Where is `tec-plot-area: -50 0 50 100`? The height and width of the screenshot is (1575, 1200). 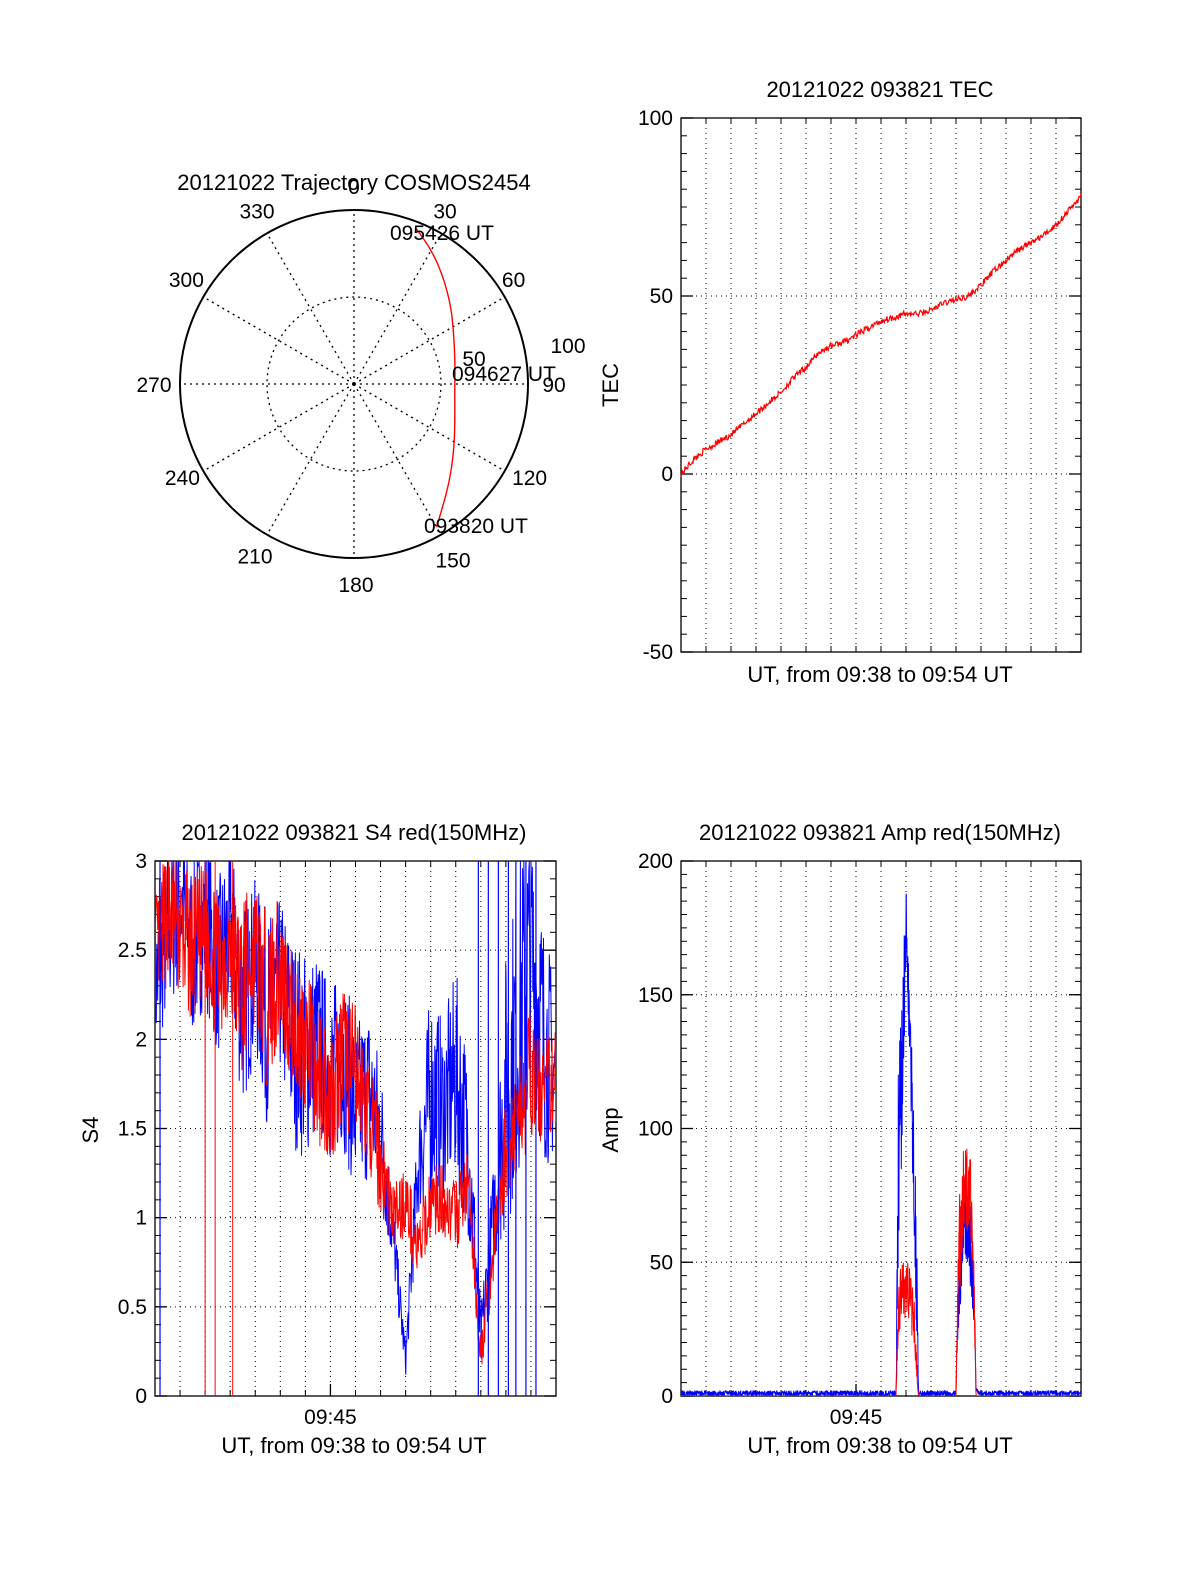
tec-plot-area: -50 0 50 100 is located at coordinates (860, 385).